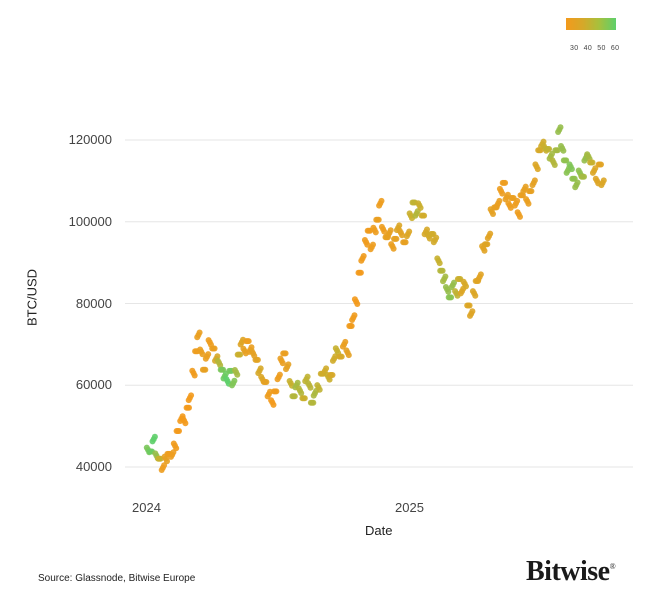 This screenshot has height=603, width=671. What do you see at coordinates (117, 578) in the screenshot?
I see `source-note: Source: Glassnode, Bitwise Europe` at bounding box center [117, 578].